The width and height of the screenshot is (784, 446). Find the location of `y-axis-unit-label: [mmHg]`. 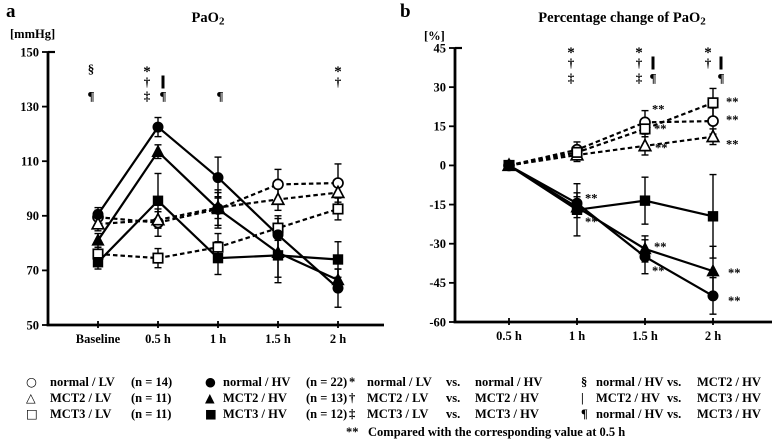

y-axis-unit-label: [mmHg] is located at coordinates (32, 34).